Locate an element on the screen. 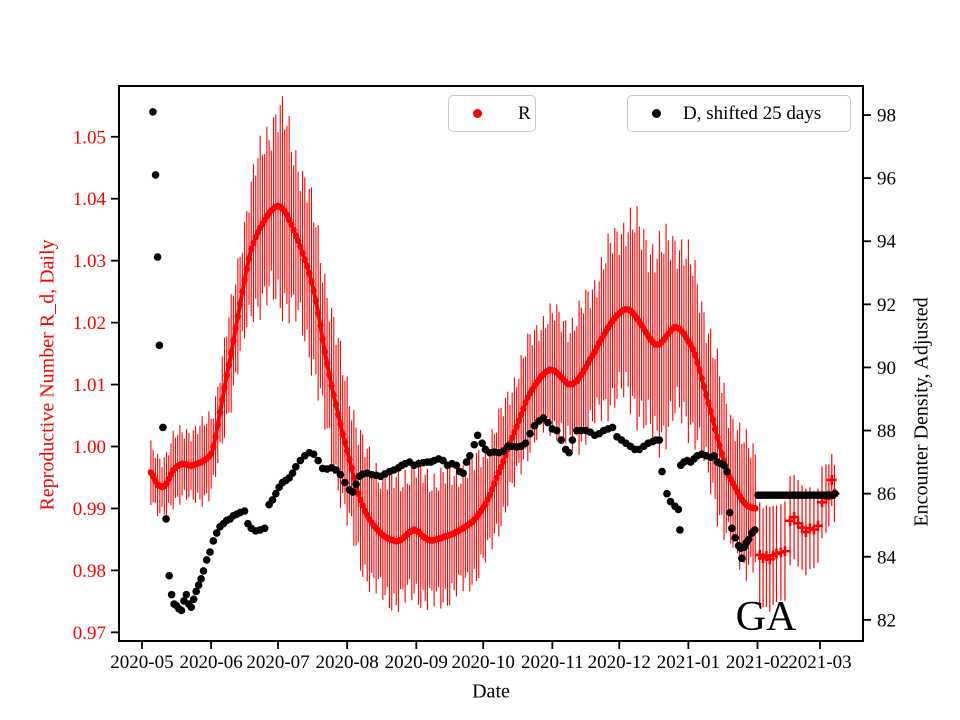 The height and width of the screenshot is (720, 960). x-tick-label: 2020-08 is located at coordinates (346, 662).